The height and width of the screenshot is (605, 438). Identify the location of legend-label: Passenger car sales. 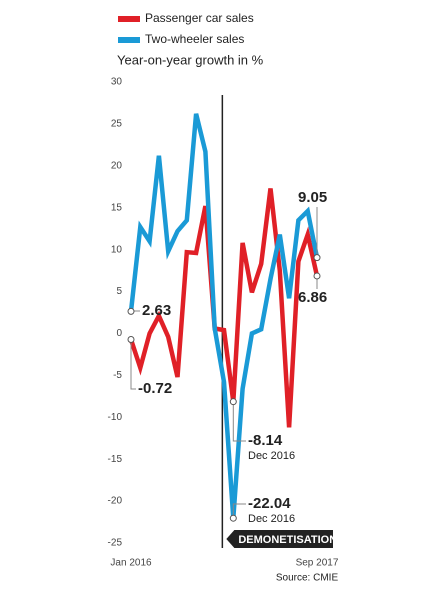
(199, 18).